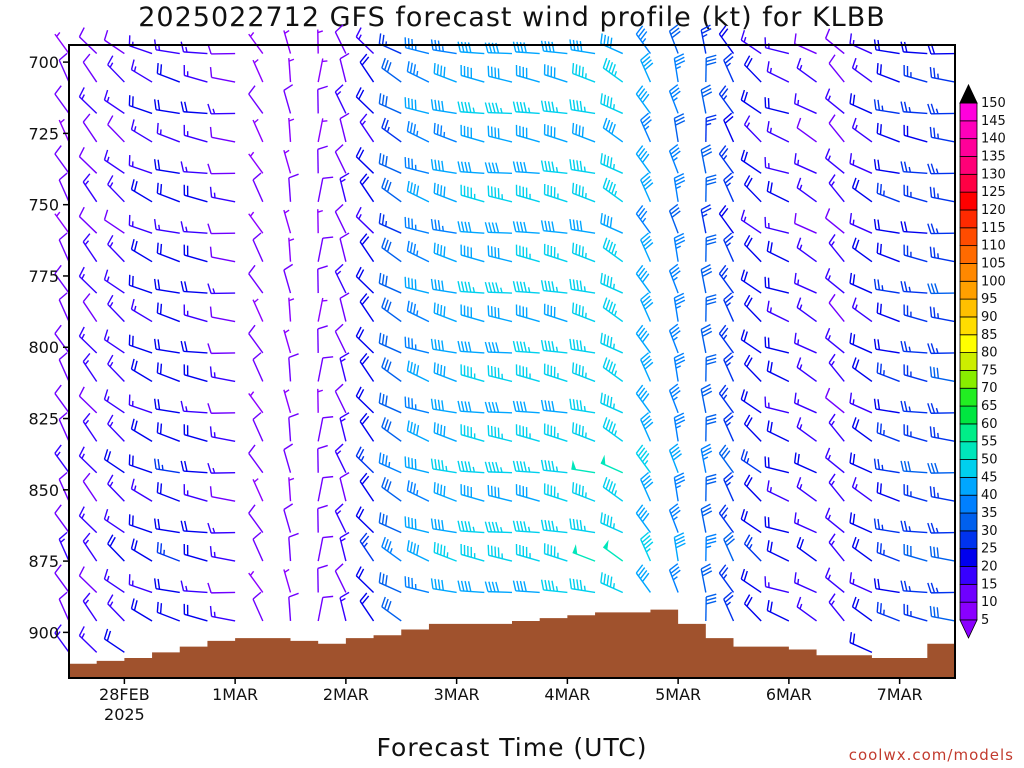 This screenshot has width=1024, height=768. Describe the element at coordinates (993, 210) in the screenshot. I see `colorbar-label: 120` at that location.